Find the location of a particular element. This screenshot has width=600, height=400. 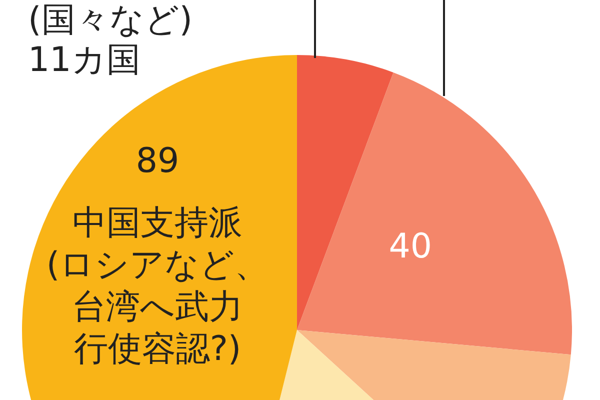

text: (国々など) 11カ国 is located at coordinates (110, 40).